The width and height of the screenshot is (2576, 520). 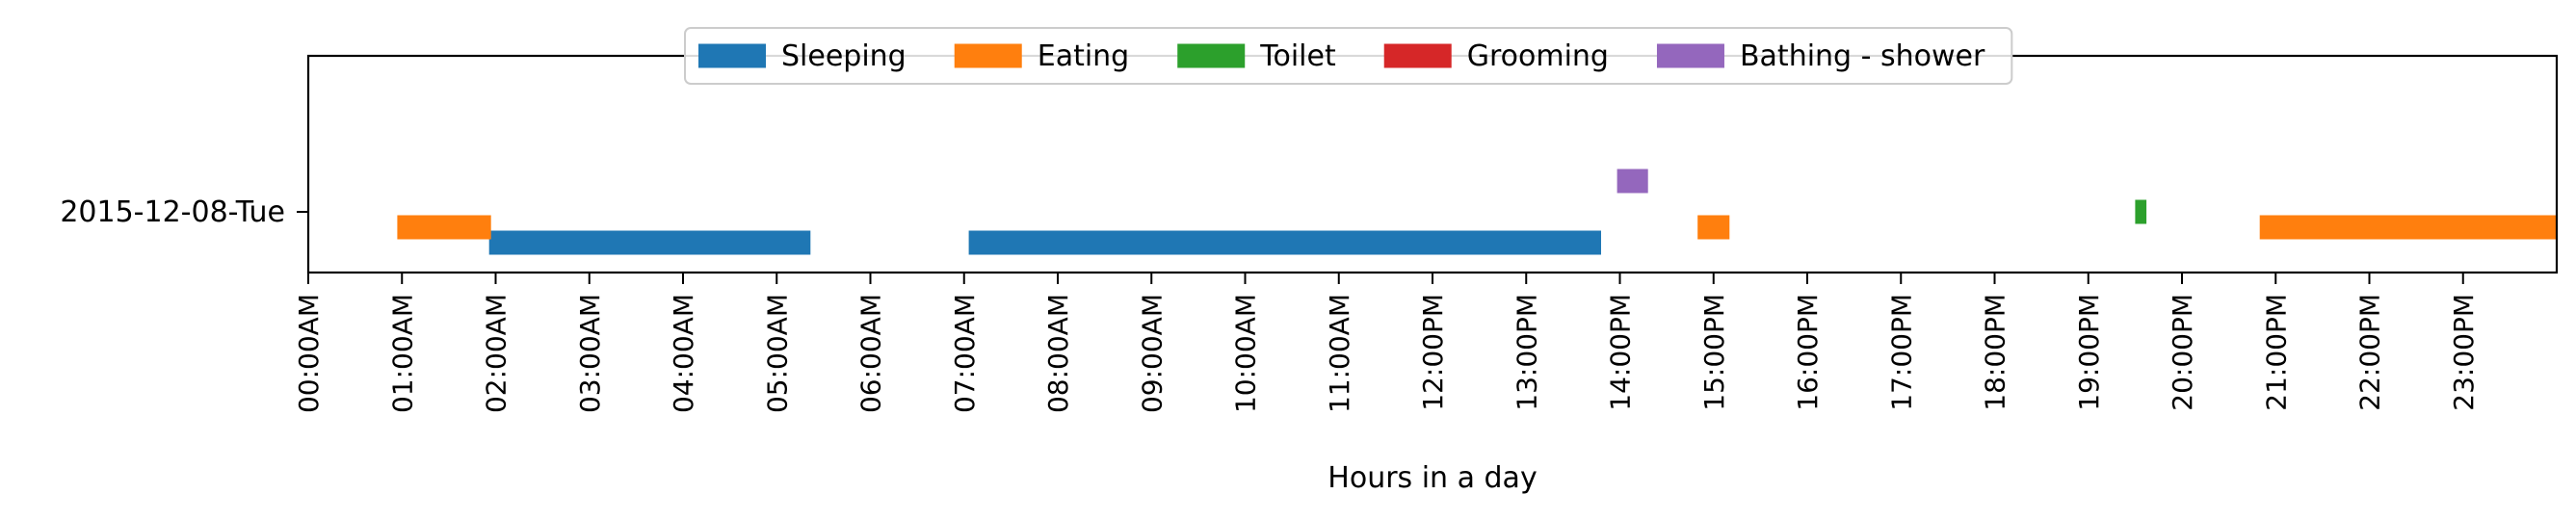 What do you see at coordinates (1863, 56) in the screenshot?
I see `legend-label-bathing-shower: Bathing - shower` at bounding box center [1863, 56].